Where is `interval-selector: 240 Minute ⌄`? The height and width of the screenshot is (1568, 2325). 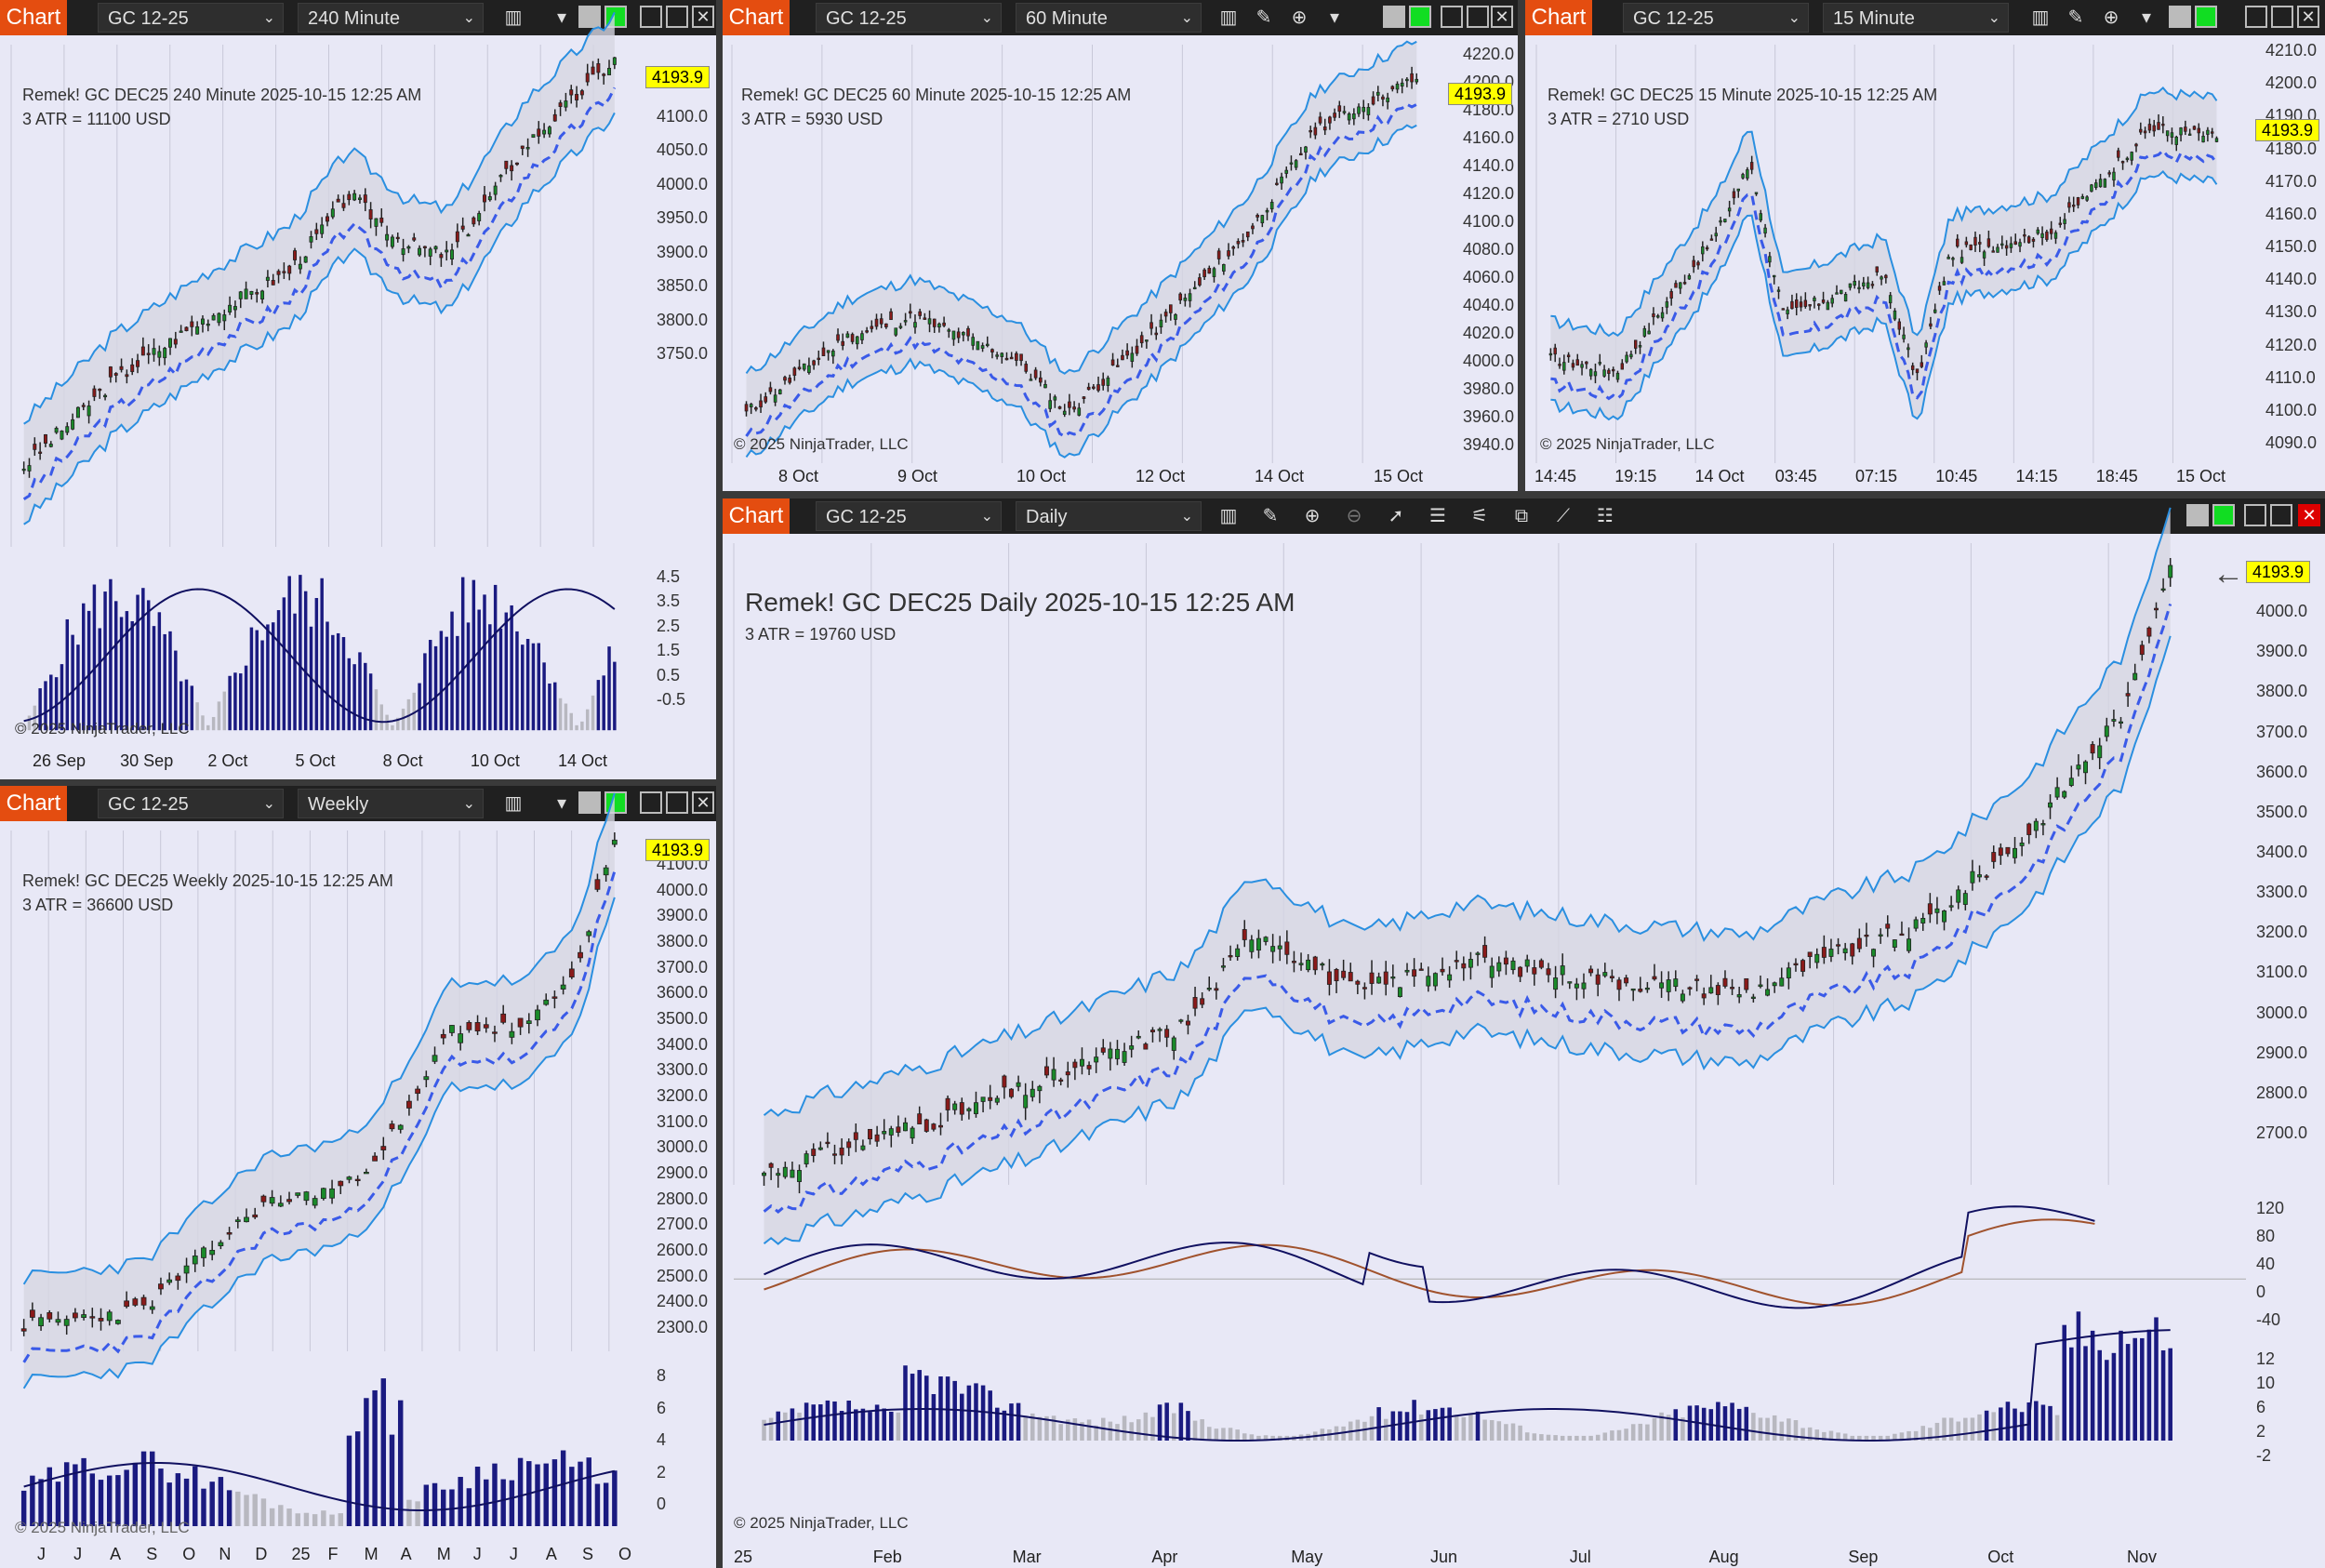
interval-selector: 240 Minute ⌄ is located at coordinates (391, 18).